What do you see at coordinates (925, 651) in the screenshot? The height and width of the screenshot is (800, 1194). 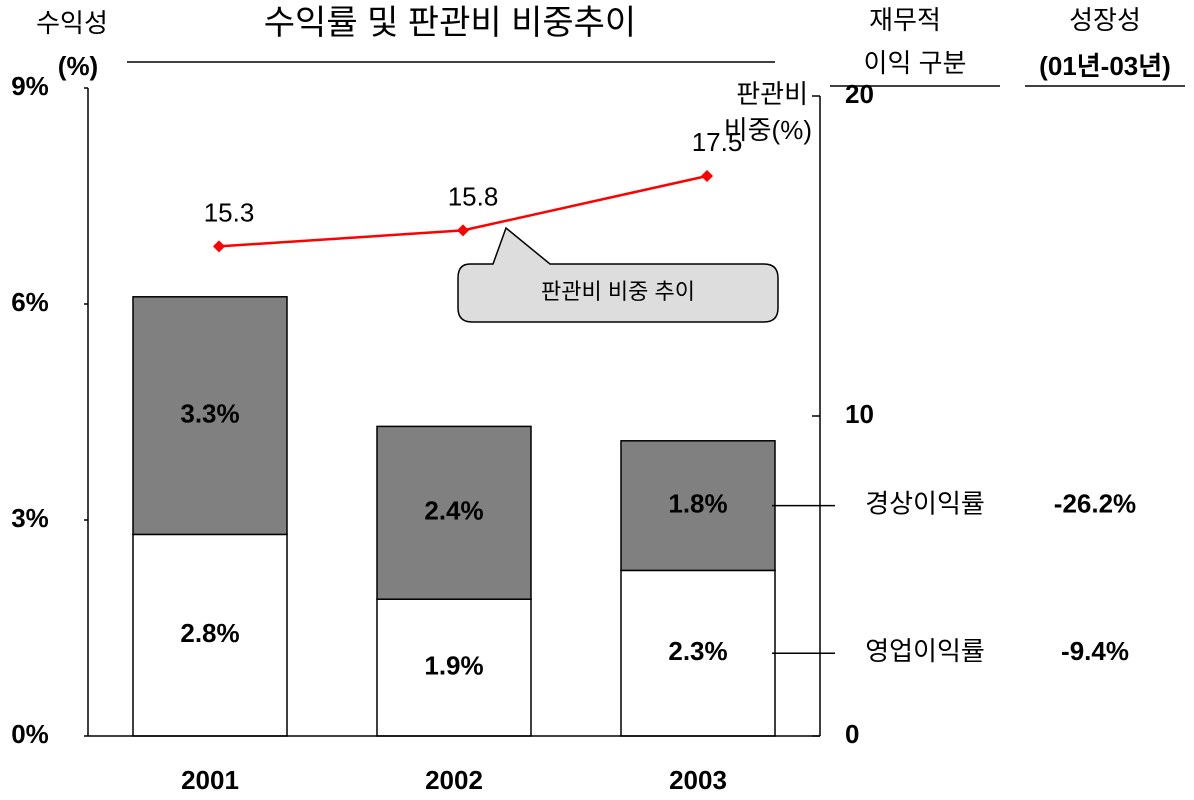 I see `row-label: 영업이익률` at bounding box center [925, 651].